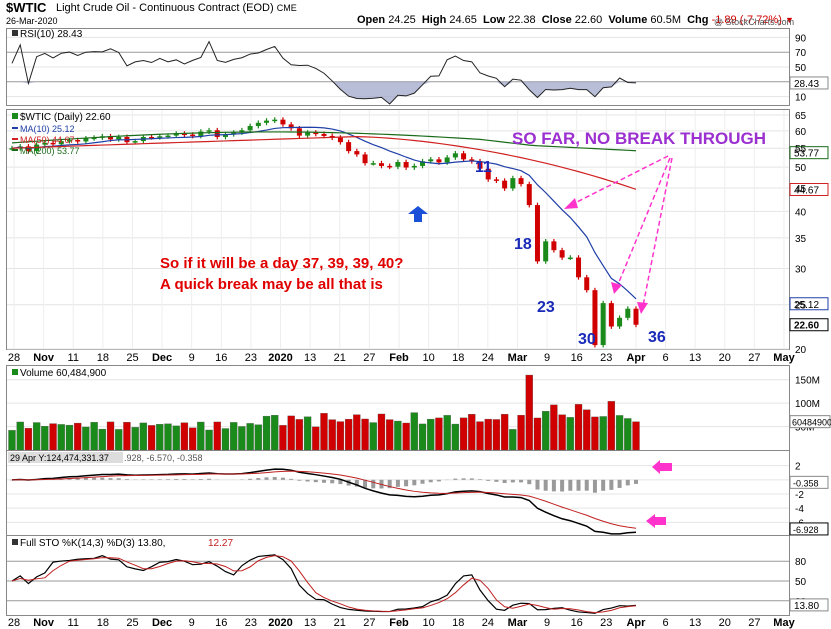 The image size is (831, 629). What do you see at coordinates (547, 358) in the screenshot?
I see `x-tick-label: 9` at bounding box center [547, 358].